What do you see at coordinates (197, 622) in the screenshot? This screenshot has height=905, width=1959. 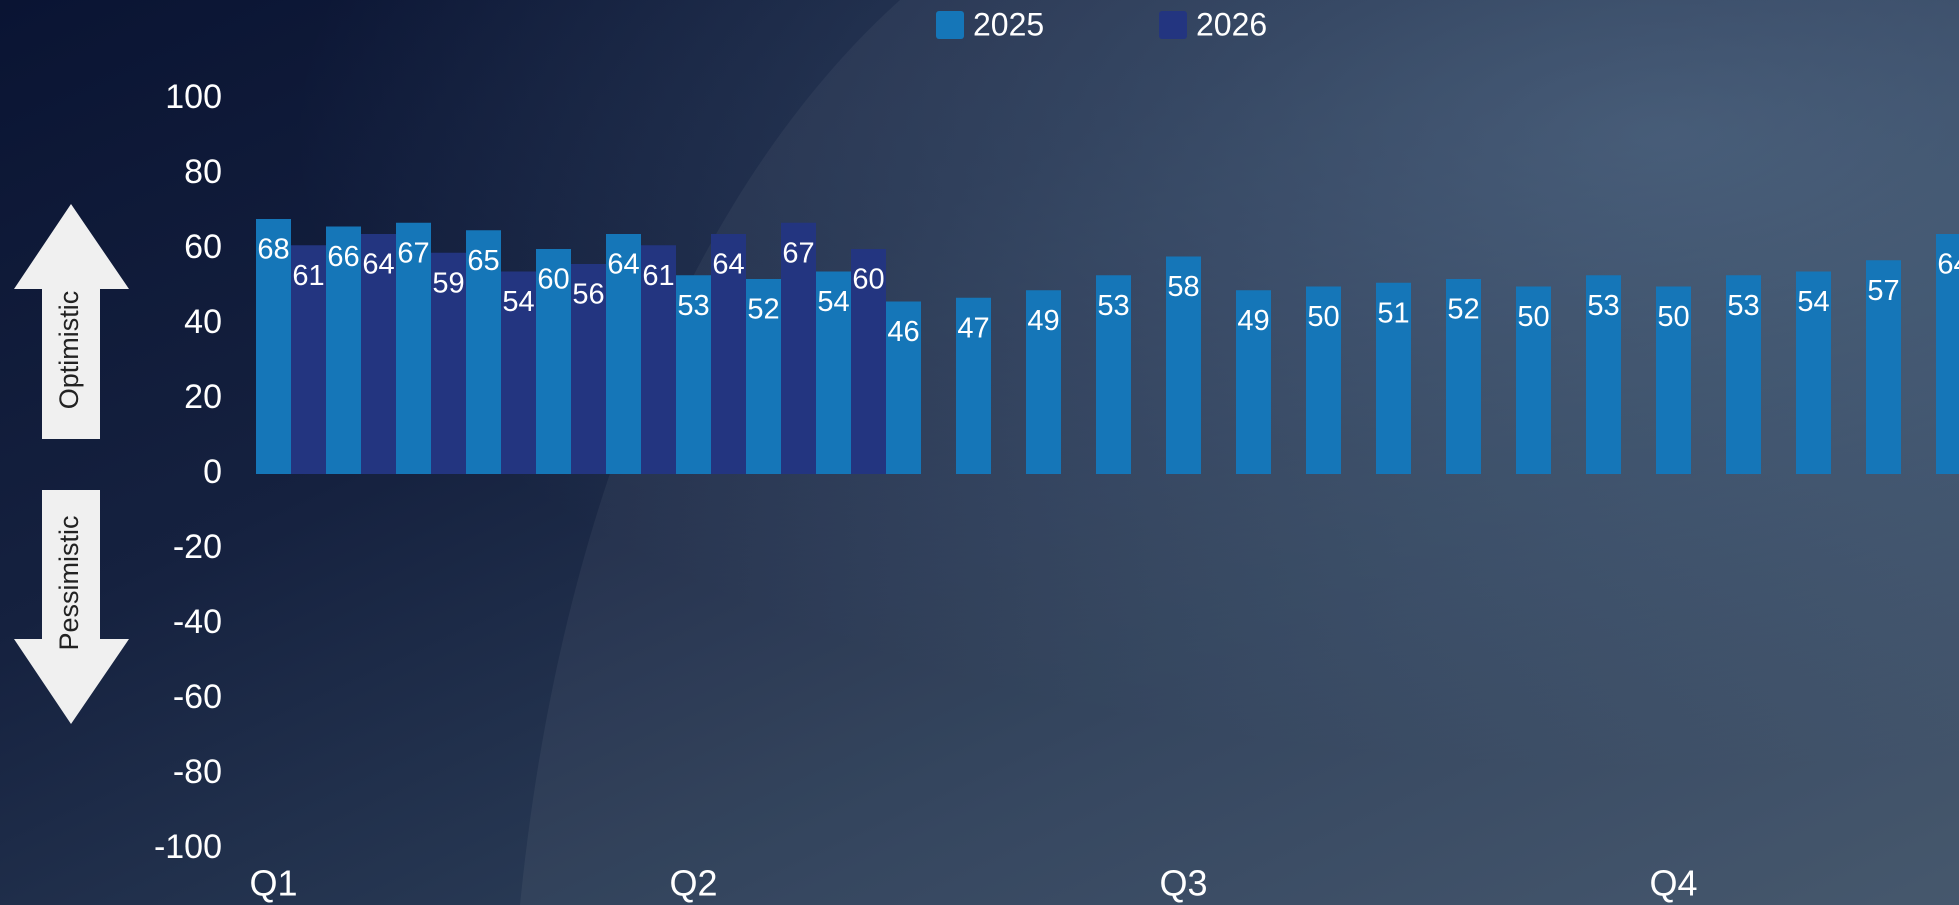 I see `y-tick-label: -40` at bounding box center [197, 622].